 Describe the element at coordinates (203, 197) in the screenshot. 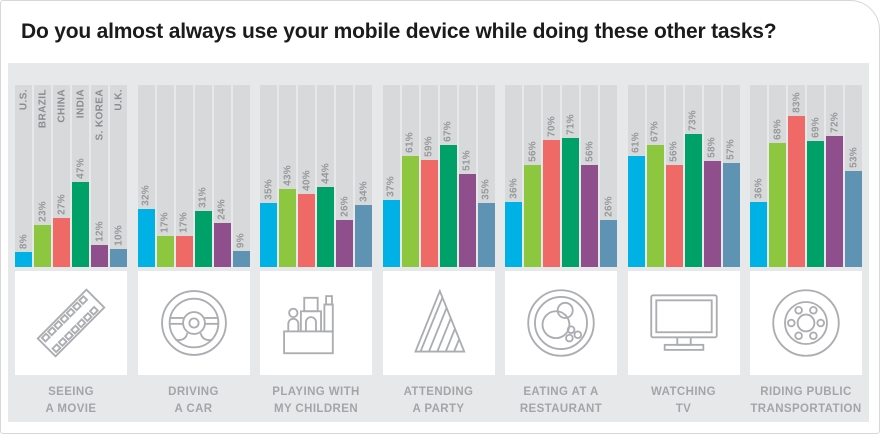

I see `bar-value-label: 31%` at that location.